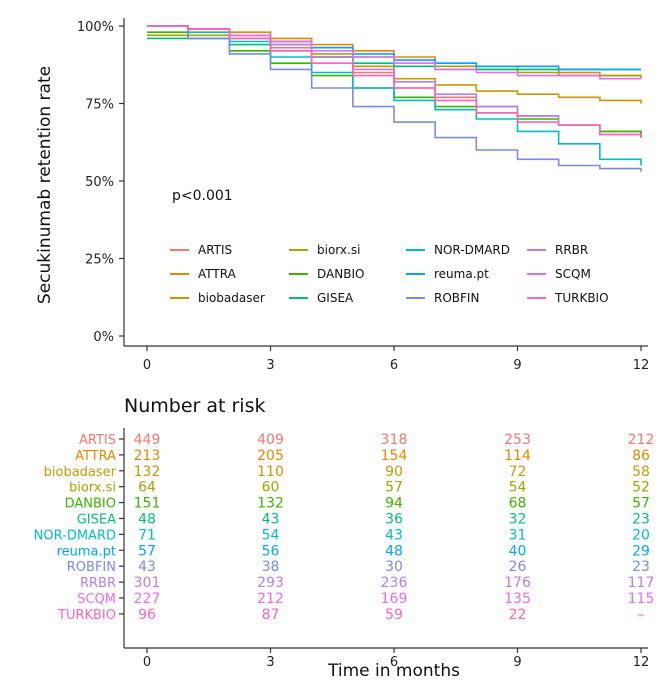 Image resolution: width=665 pixels, height=682 pixels. I want to click on risk-count: 68, so click(518, 504).